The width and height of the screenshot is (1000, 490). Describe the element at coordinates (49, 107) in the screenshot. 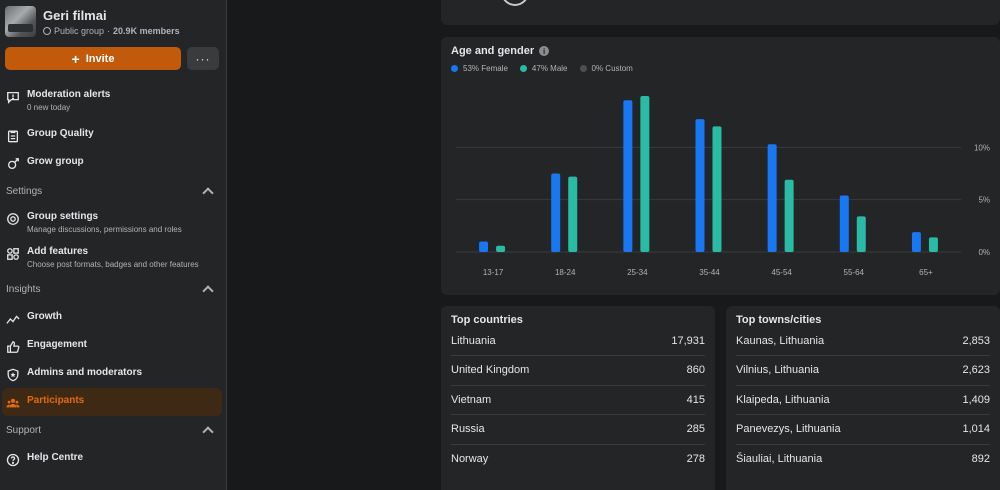

I see `nav-sublabel: 0 new today` at that location.